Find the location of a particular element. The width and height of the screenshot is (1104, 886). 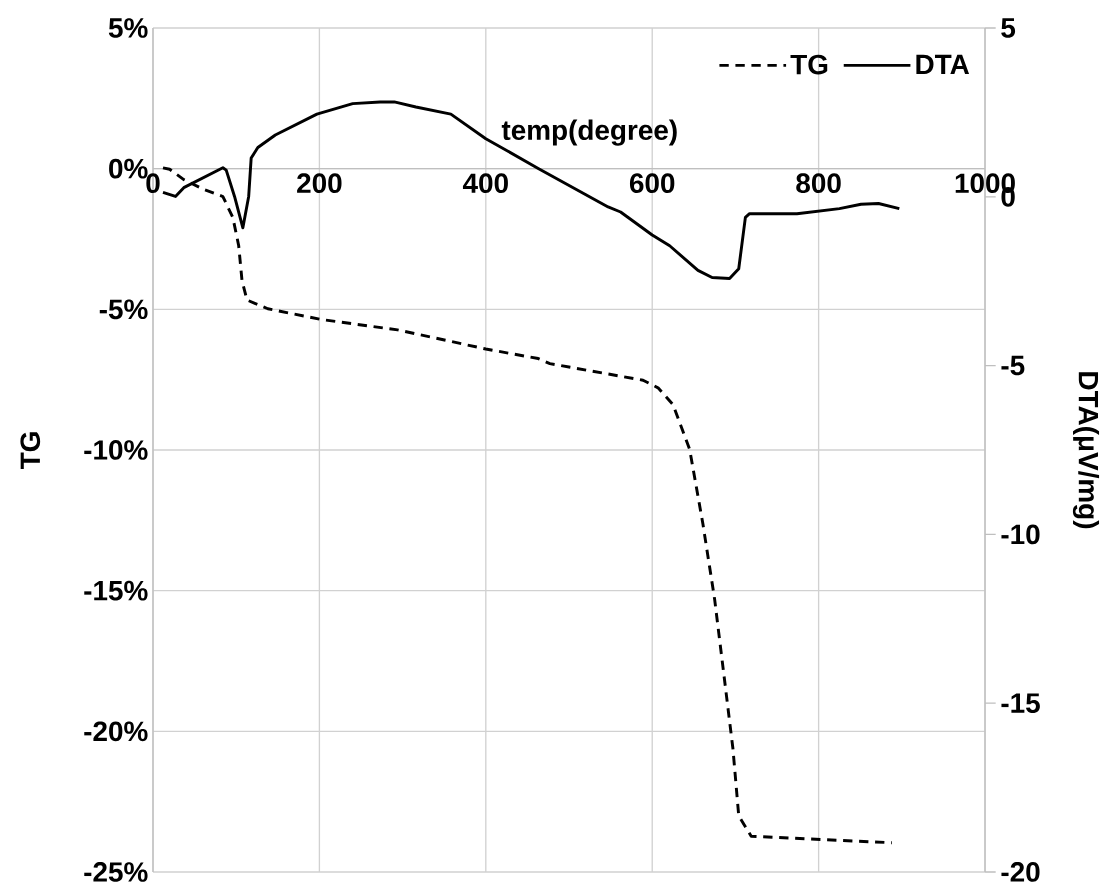

y2-axis-title: DTA(μV/mg) is located at coordinates (1086, 450).